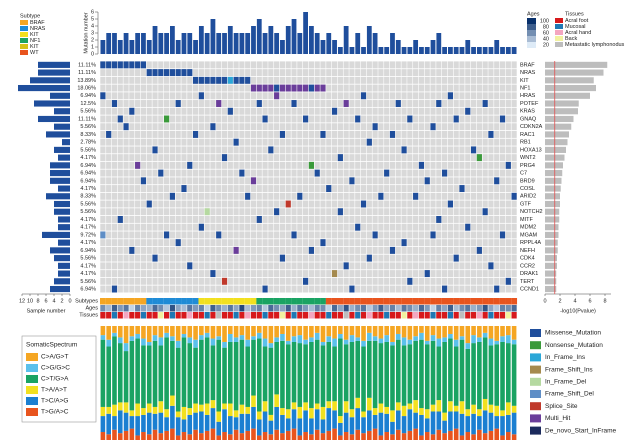  I want to click on y-tick-label: 3, so click(92, 33).